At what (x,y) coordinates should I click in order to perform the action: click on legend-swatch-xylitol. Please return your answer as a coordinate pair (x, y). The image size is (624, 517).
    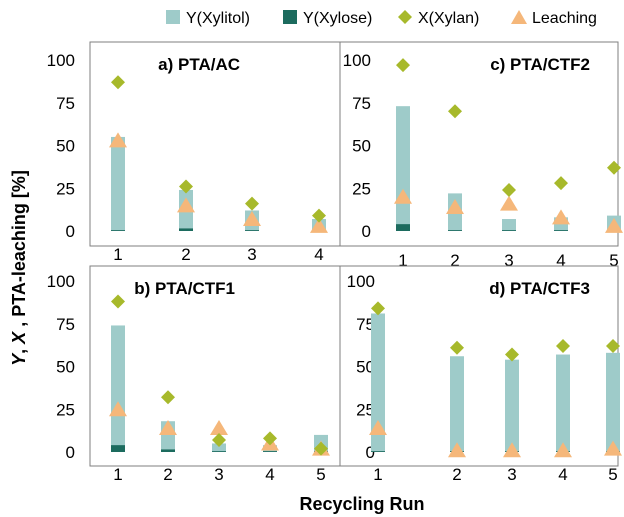
    Looking at the image, I should click on (173, 17).